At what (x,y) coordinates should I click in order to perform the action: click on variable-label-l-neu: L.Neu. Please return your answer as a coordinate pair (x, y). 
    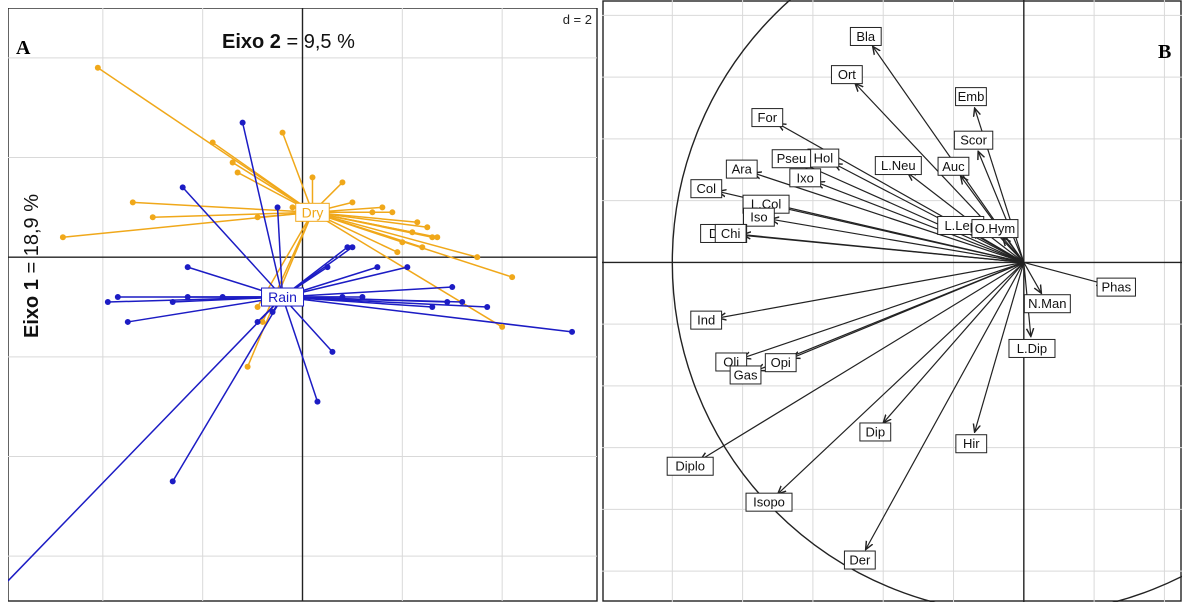
    Looking at the image, I should click on (898, 166).